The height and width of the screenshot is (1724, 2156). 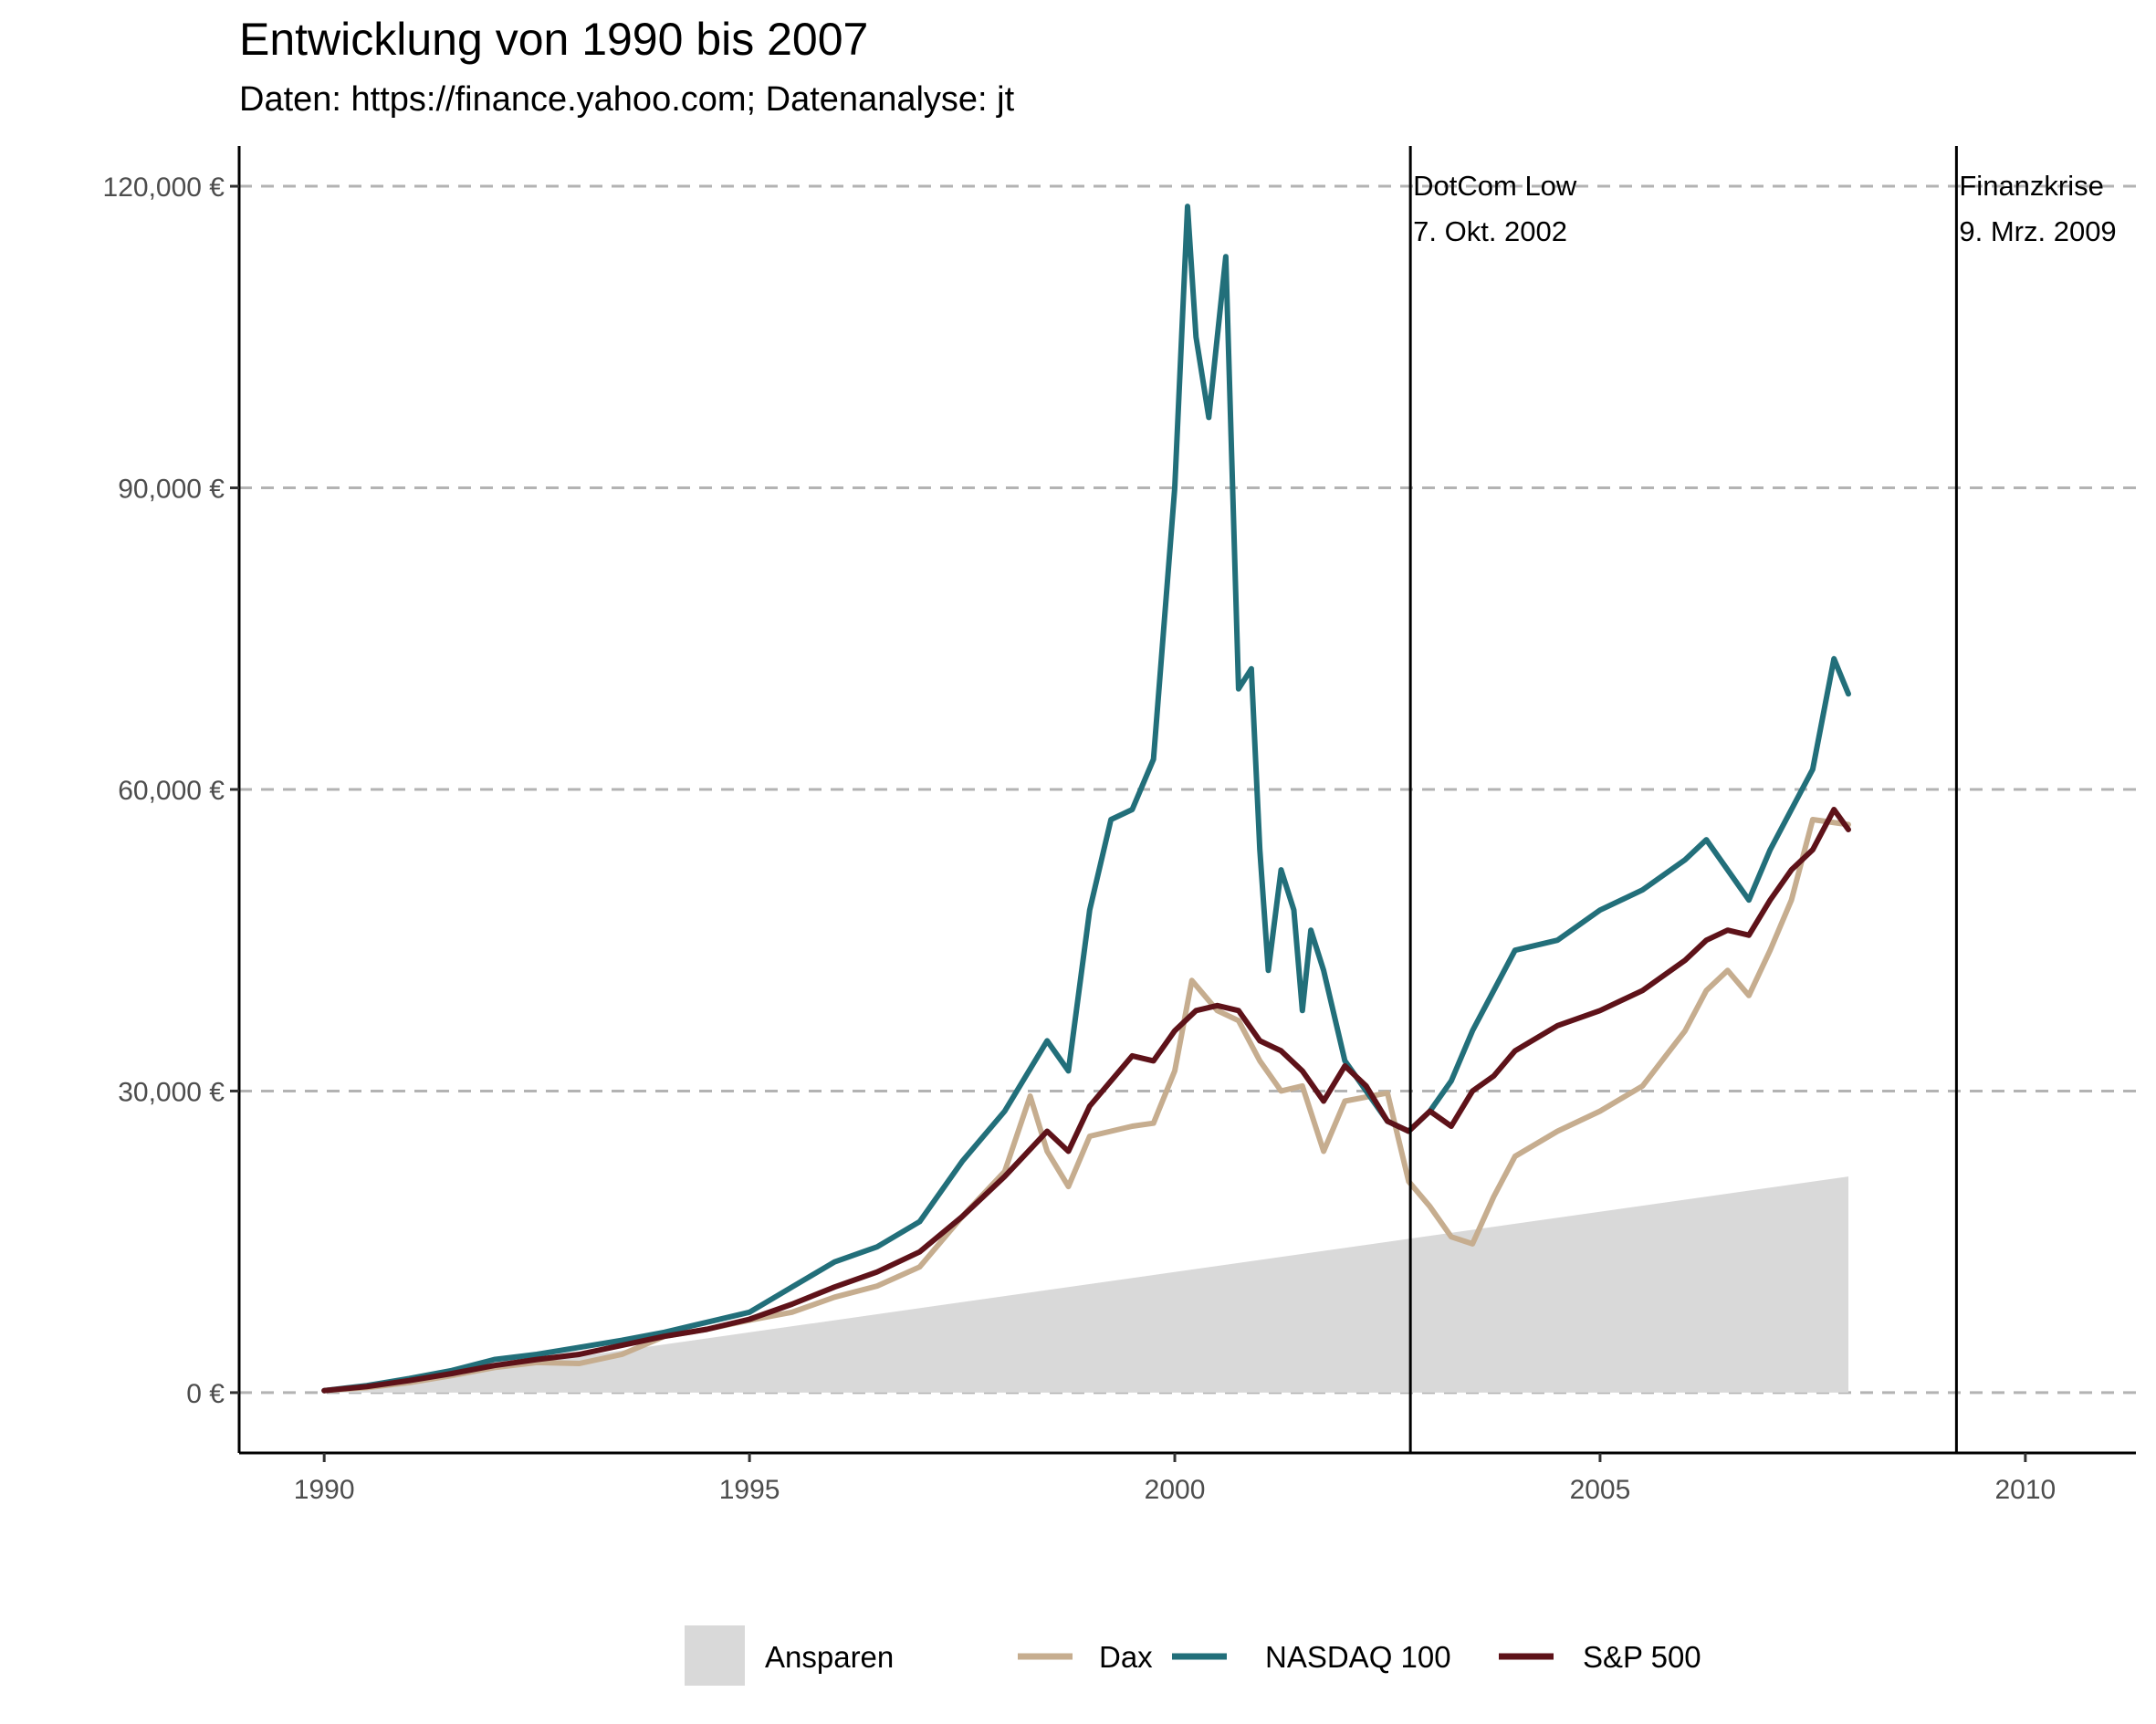 What do you see at coordinates (715, 1656) in the screenshot?
I see `legend-key-ansparen` at bounding box center [715, 1656].